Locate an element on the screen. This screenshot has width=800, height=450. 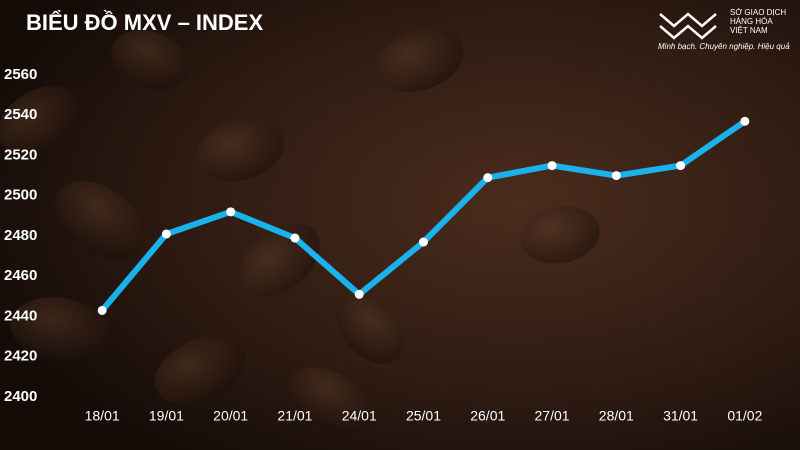
logo-icon is located at coordinates (688, 26).